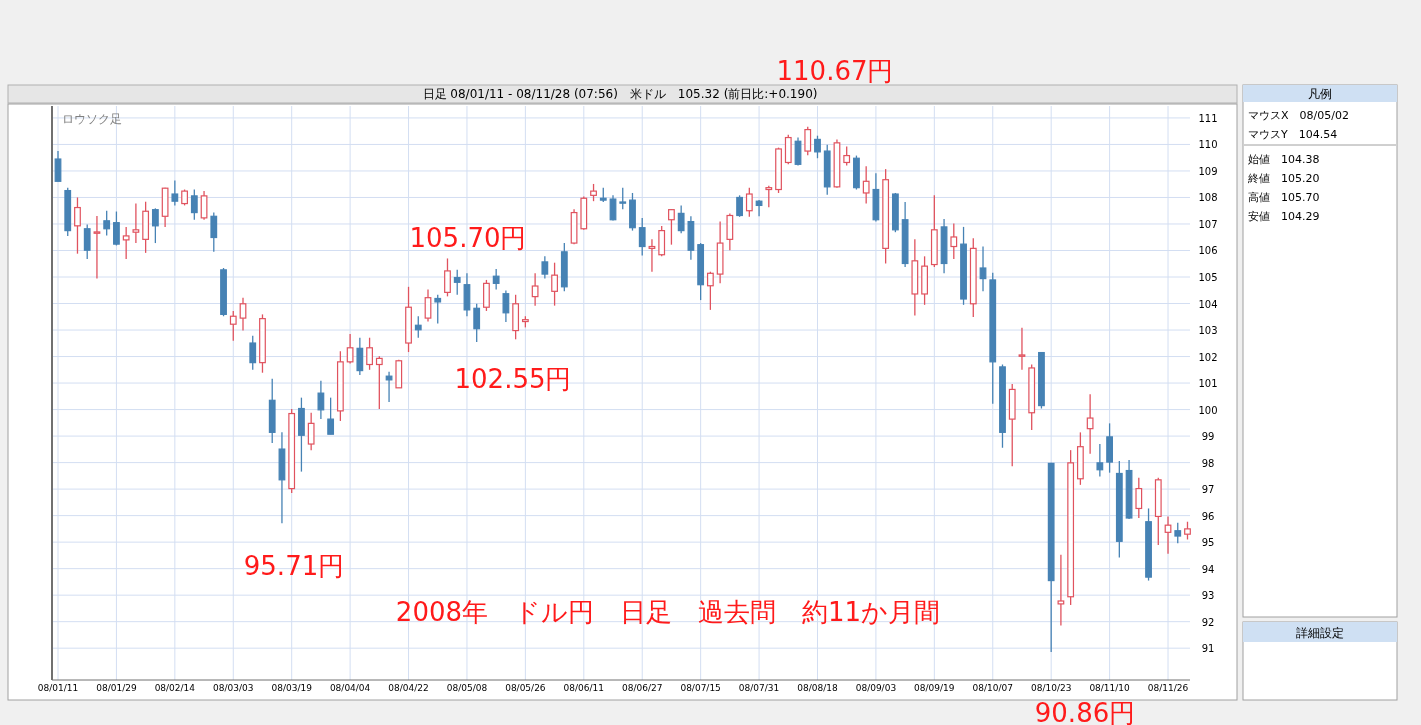 The image size is (1421, 725). I want to click on text: マウスY 104.54, so click(1293, 134).